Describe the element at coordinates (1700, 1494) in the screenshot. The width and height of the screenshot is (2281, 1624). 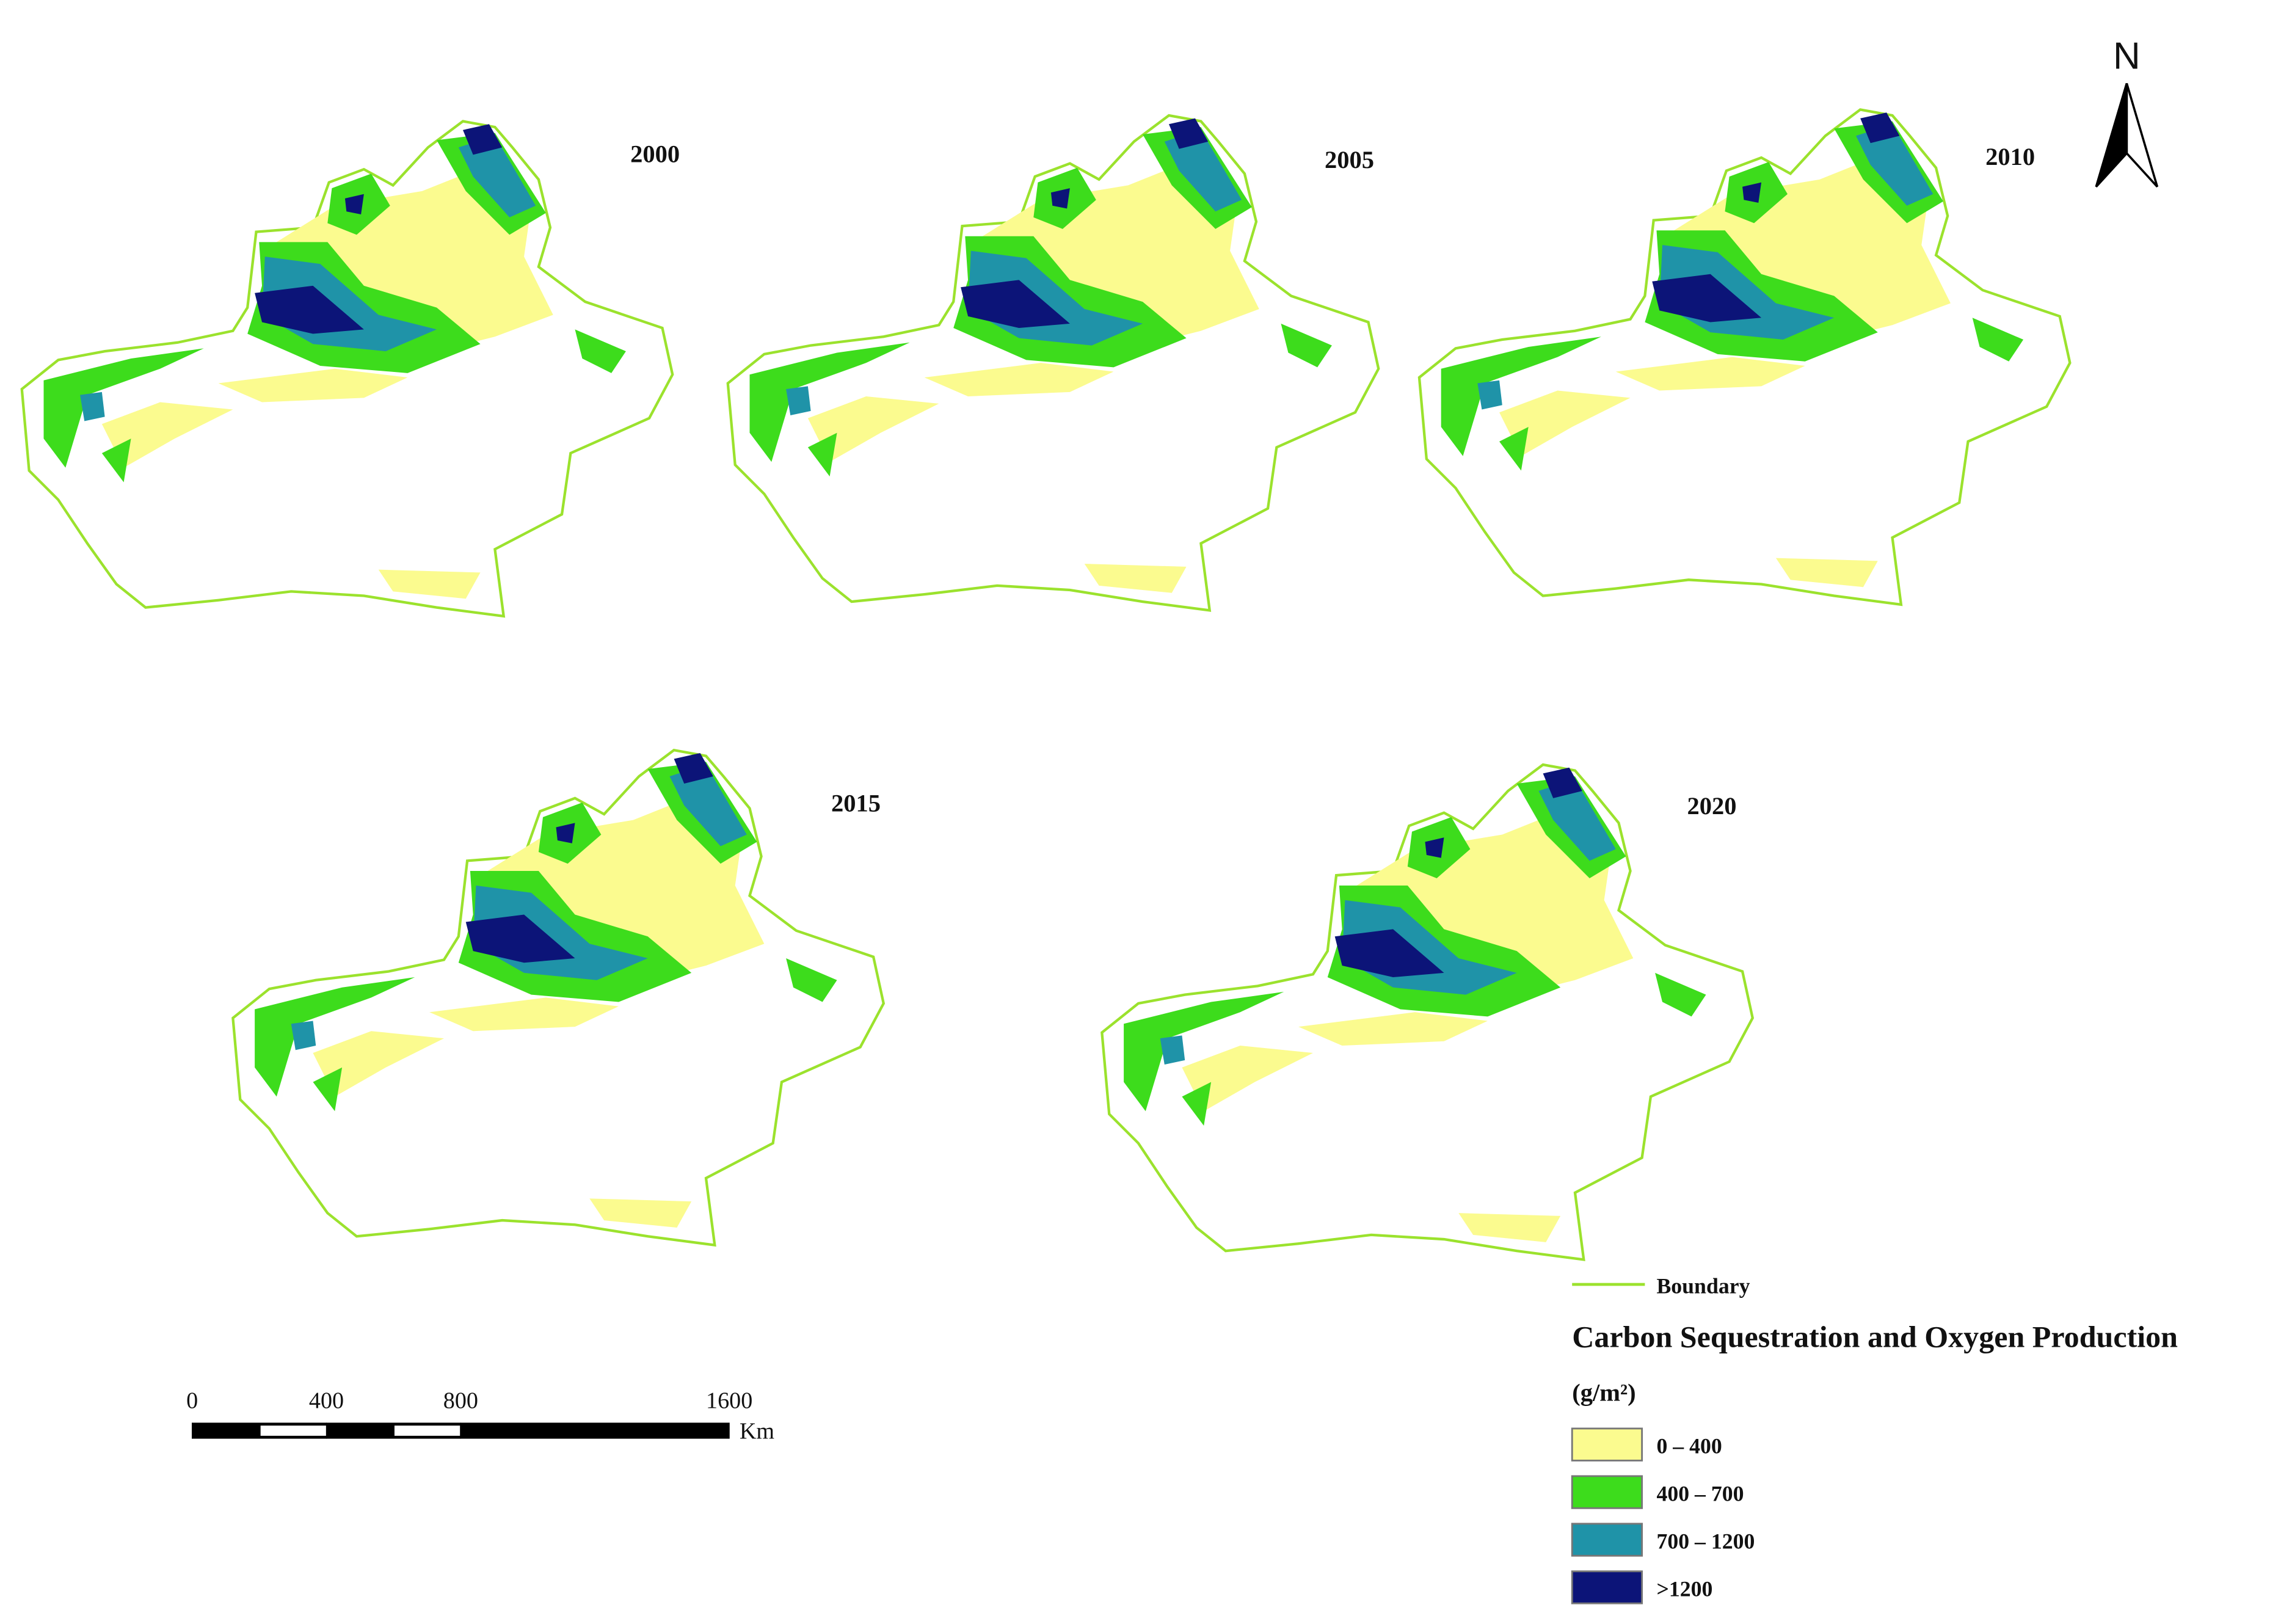
I see `legend-label: 400 – 700` at that location.